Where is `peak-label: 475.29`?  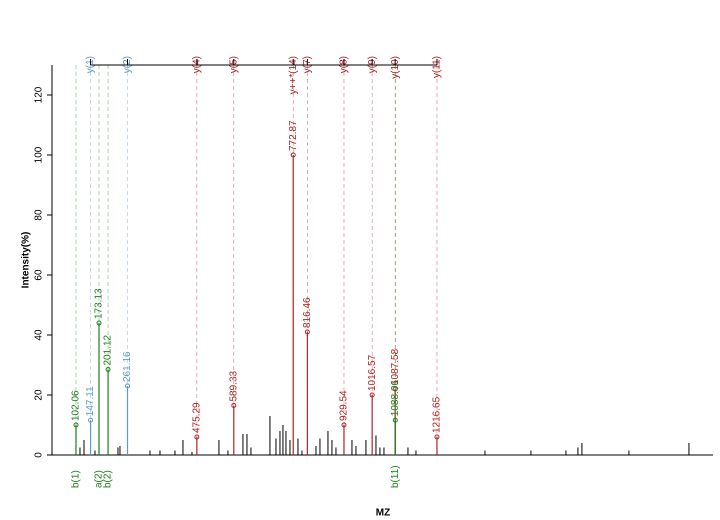 peak-label: 475.29 is located at coordinates (197, 417).